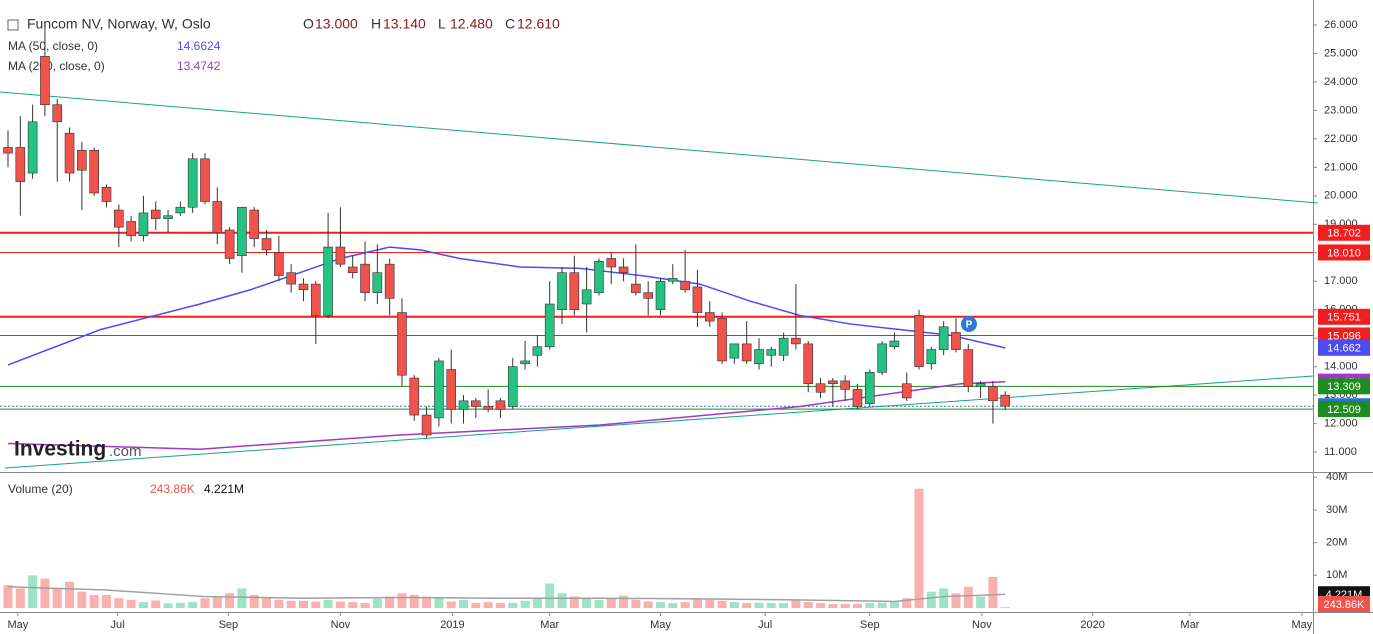 The image size is (1373, 634). What do you see at coordinates (224, 489) in the screenshot?
I see `volume-value: 4.221M` at bounding box center [224, 489].